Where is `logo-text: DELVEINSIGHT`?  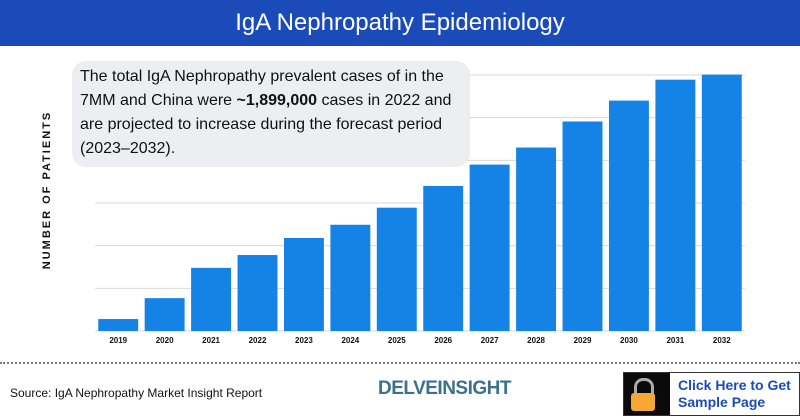 logo-text: DELVEINSIGHT is located at coordinates (445, 388).